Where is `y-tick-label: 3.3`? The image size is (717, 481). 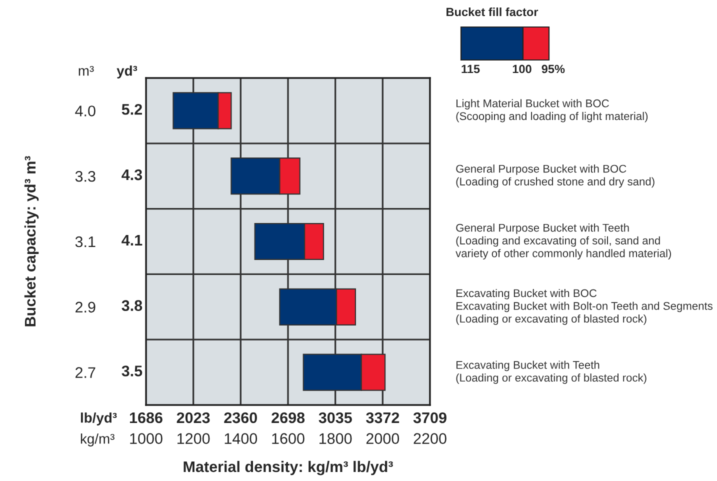 y-tick-label: 3.3 is located at coordinates (85, 176).